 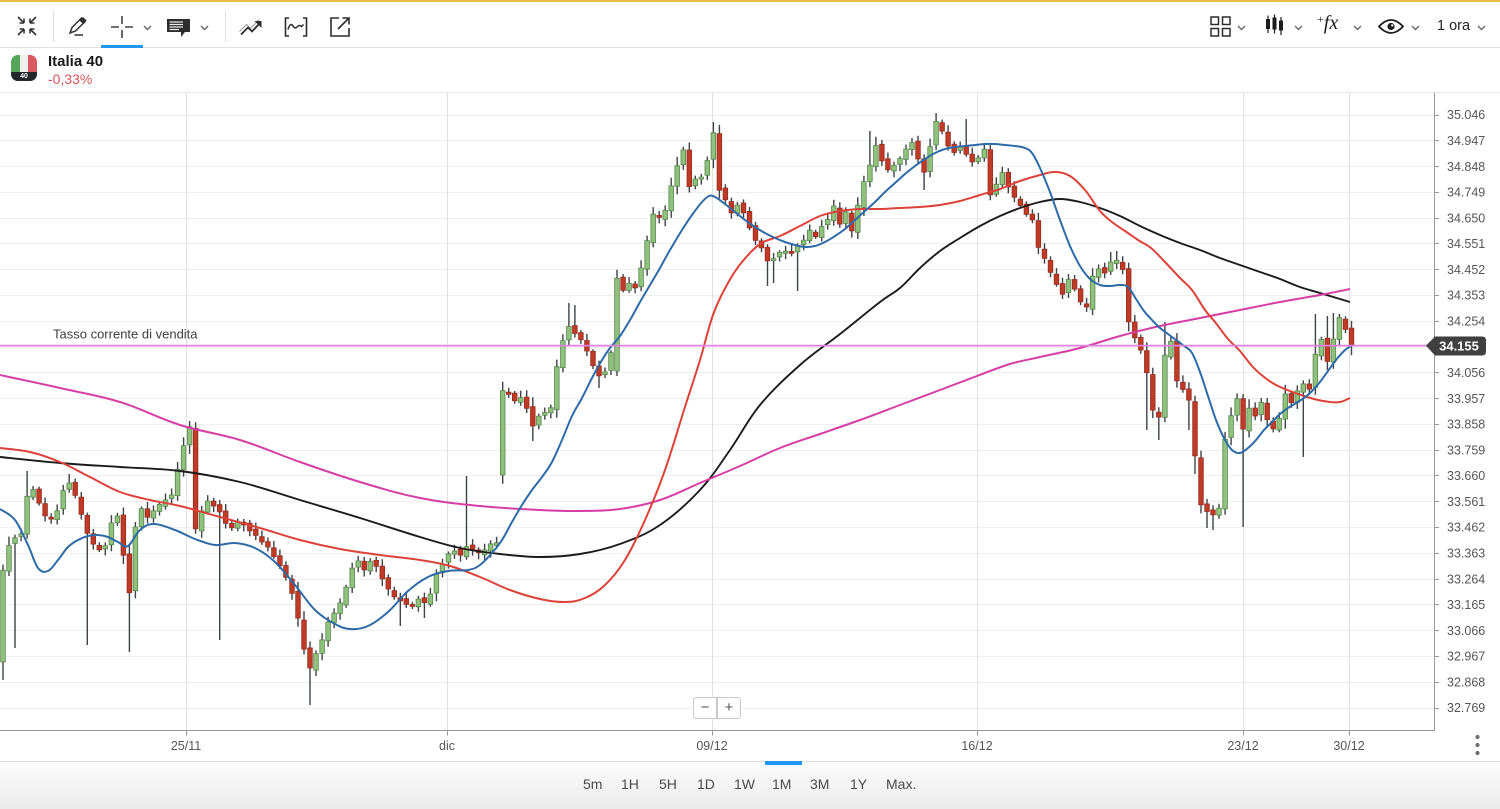 I want to click on svg-text: 33.462, so click(x=1466, y=528).